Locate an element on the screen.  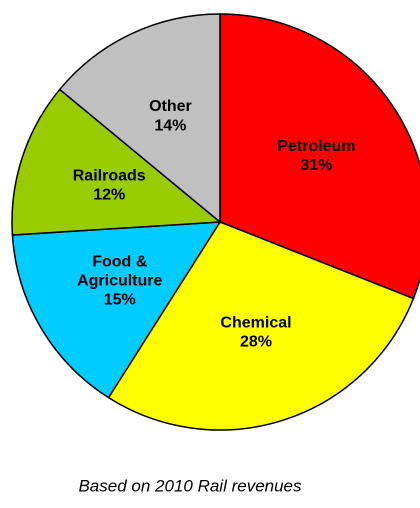
slice-value-label: 12% is located at coordinates (109, 195).